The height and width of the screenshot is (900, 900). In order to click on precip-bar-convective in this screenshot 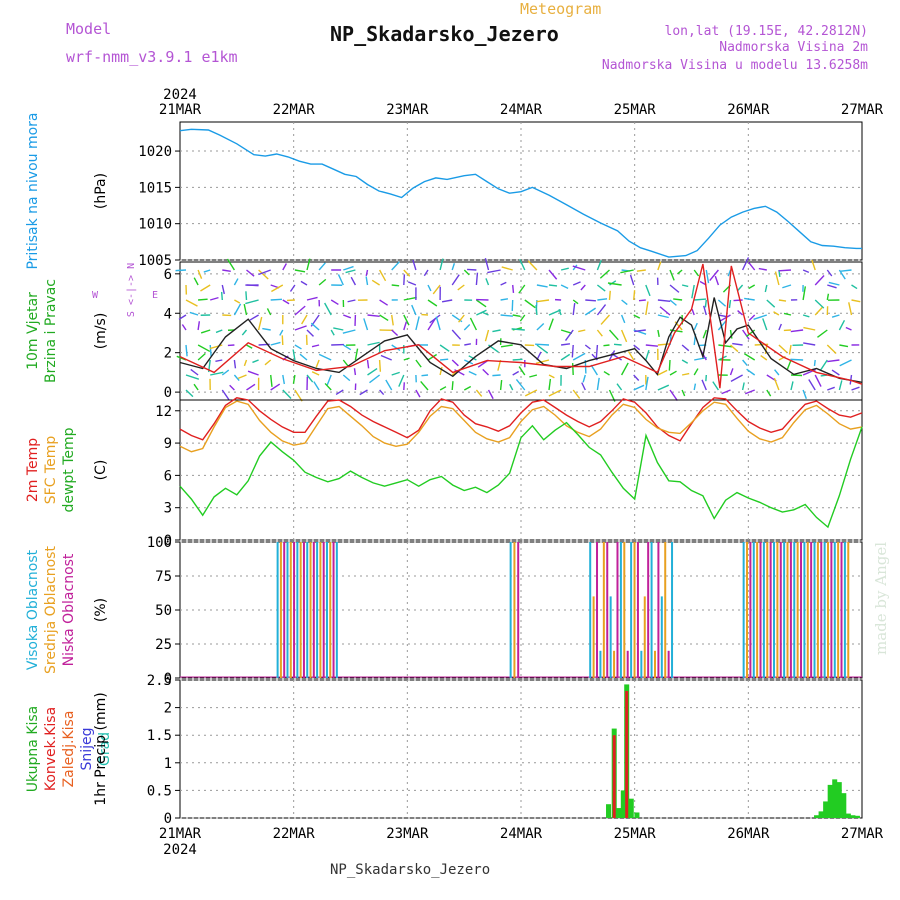, I will do `click(627, 754)`.